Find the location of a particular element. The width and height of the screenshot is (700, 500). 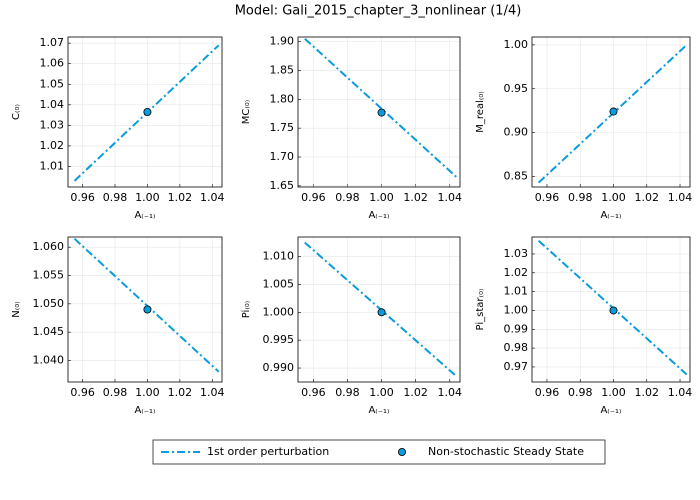

y-tick-label: 1.65 is located at coordinates (282, 185).